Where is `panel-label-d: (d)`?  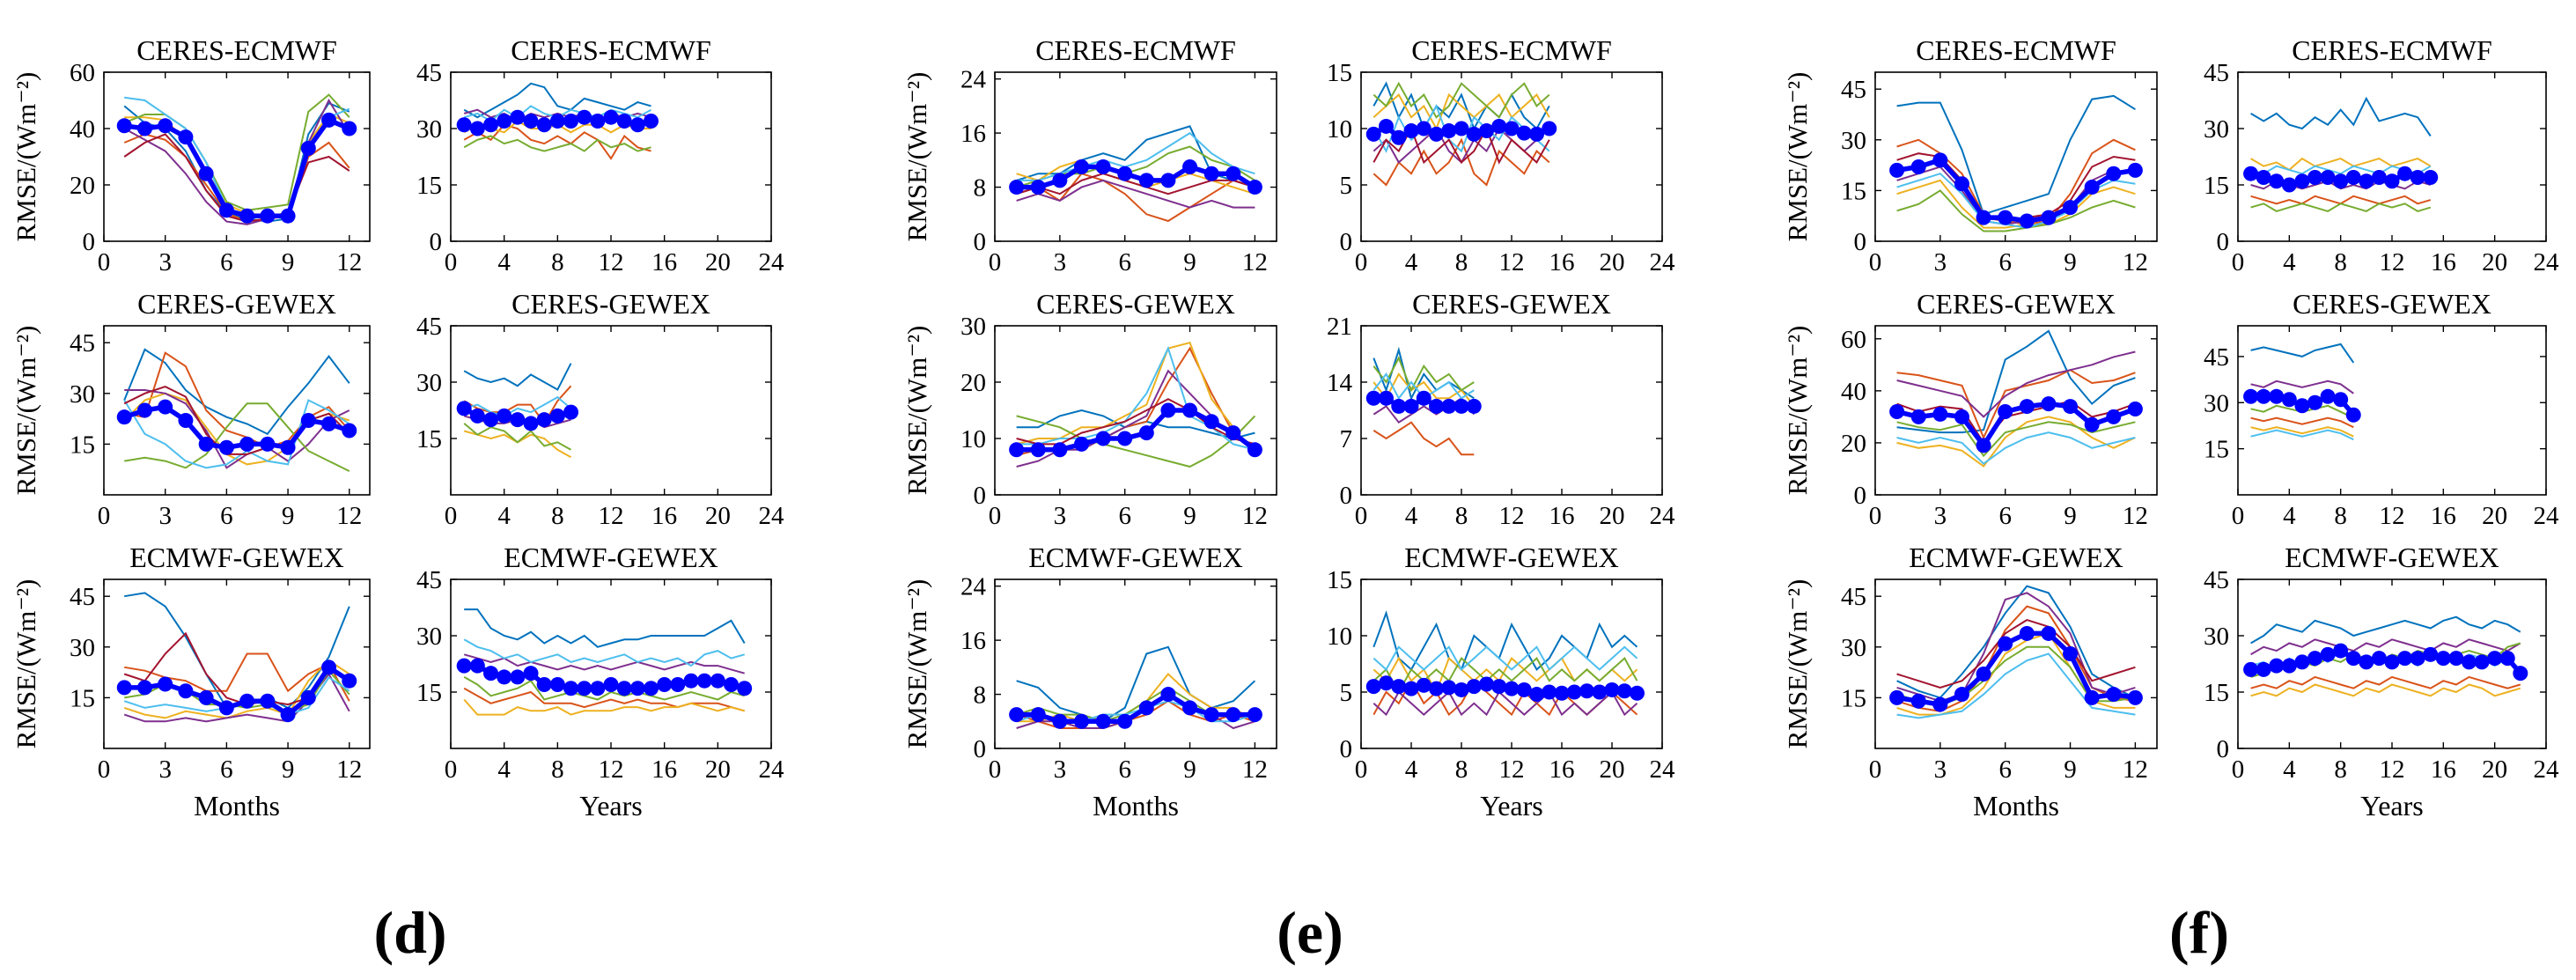
panel-label-d: (d) is located at coordinates (409, 932).